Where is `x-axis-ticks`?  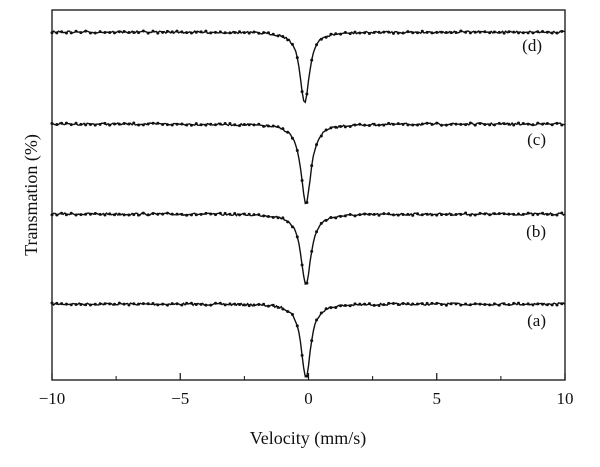
x-axis-ticks is located at coordinates (308, 376).